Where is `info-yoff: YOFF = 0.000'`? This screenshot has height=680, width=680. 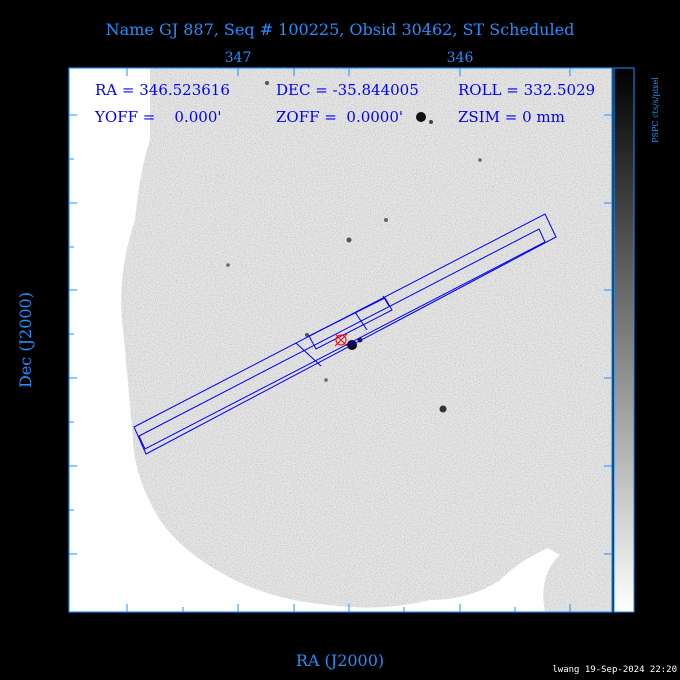 info-yoff: YOFF = 0.000' is located at coordinates (158, 117).